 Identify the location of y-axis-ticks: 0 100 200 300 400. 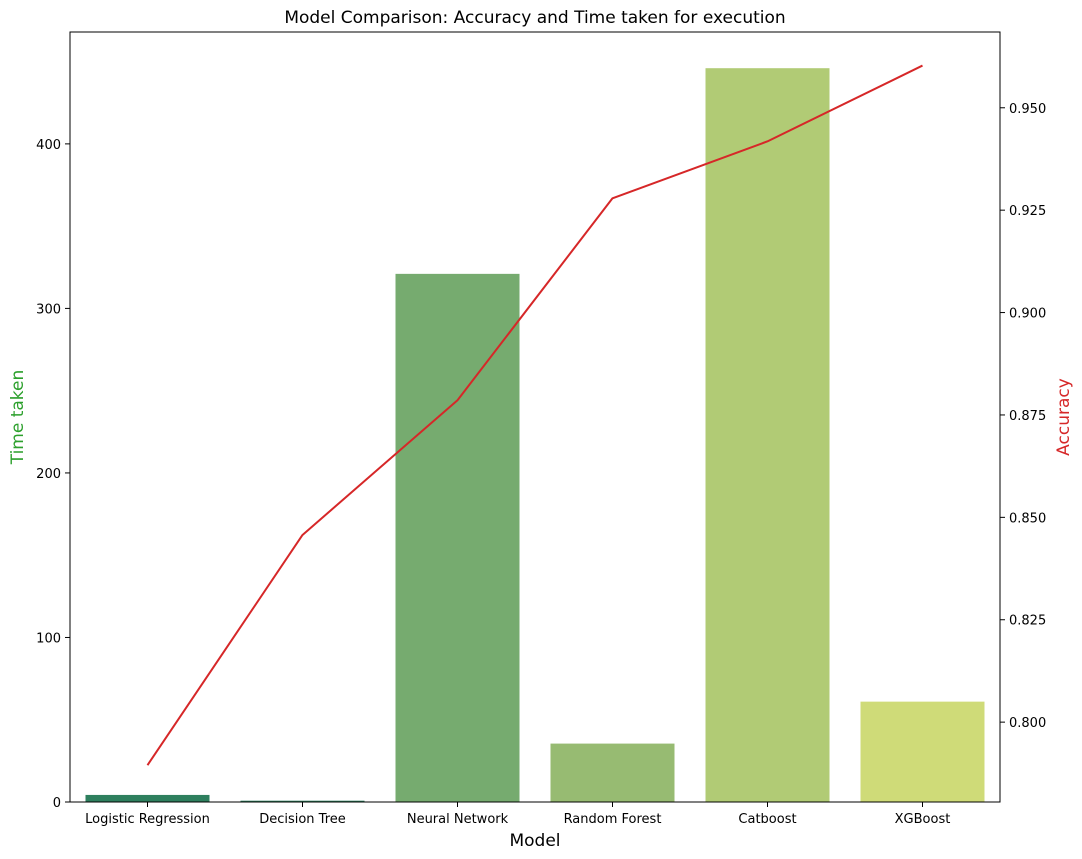
(53, 474).